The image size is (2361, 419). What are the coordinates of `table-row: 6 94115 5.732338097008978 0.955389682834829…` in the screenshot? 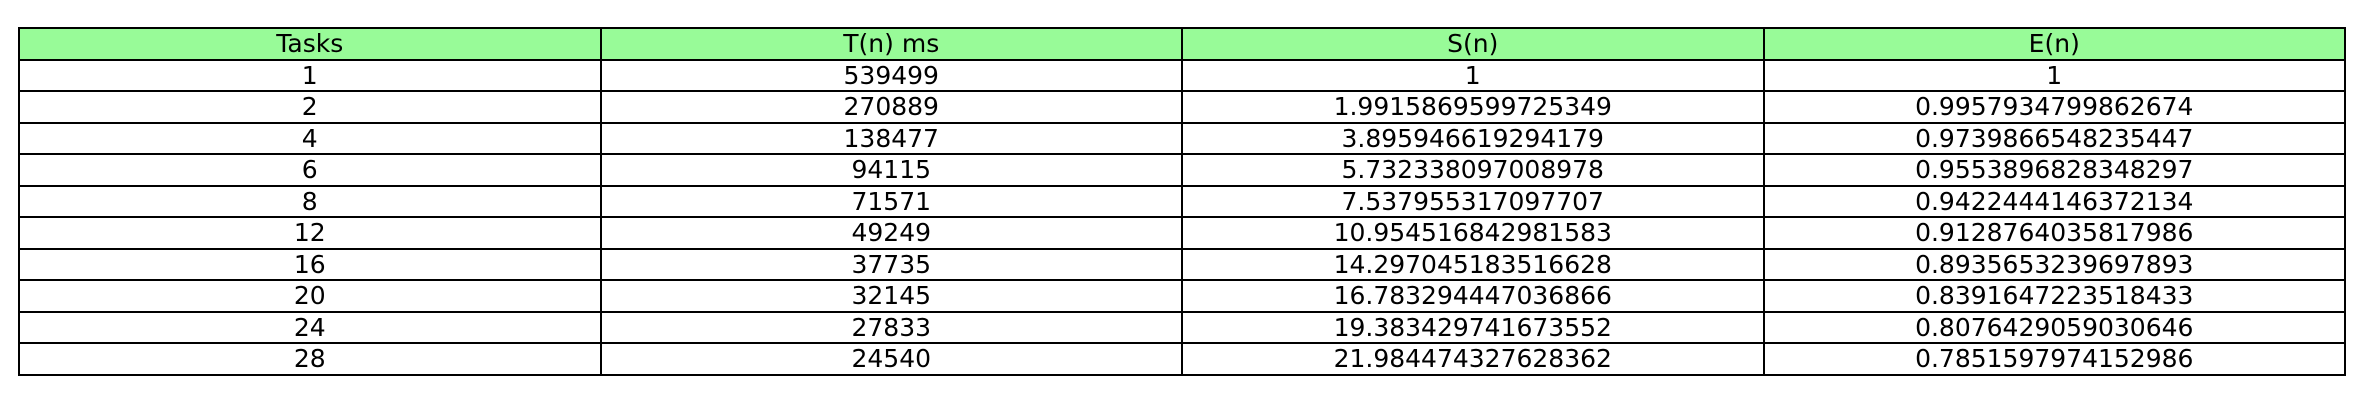 It's located at (1182, 170).